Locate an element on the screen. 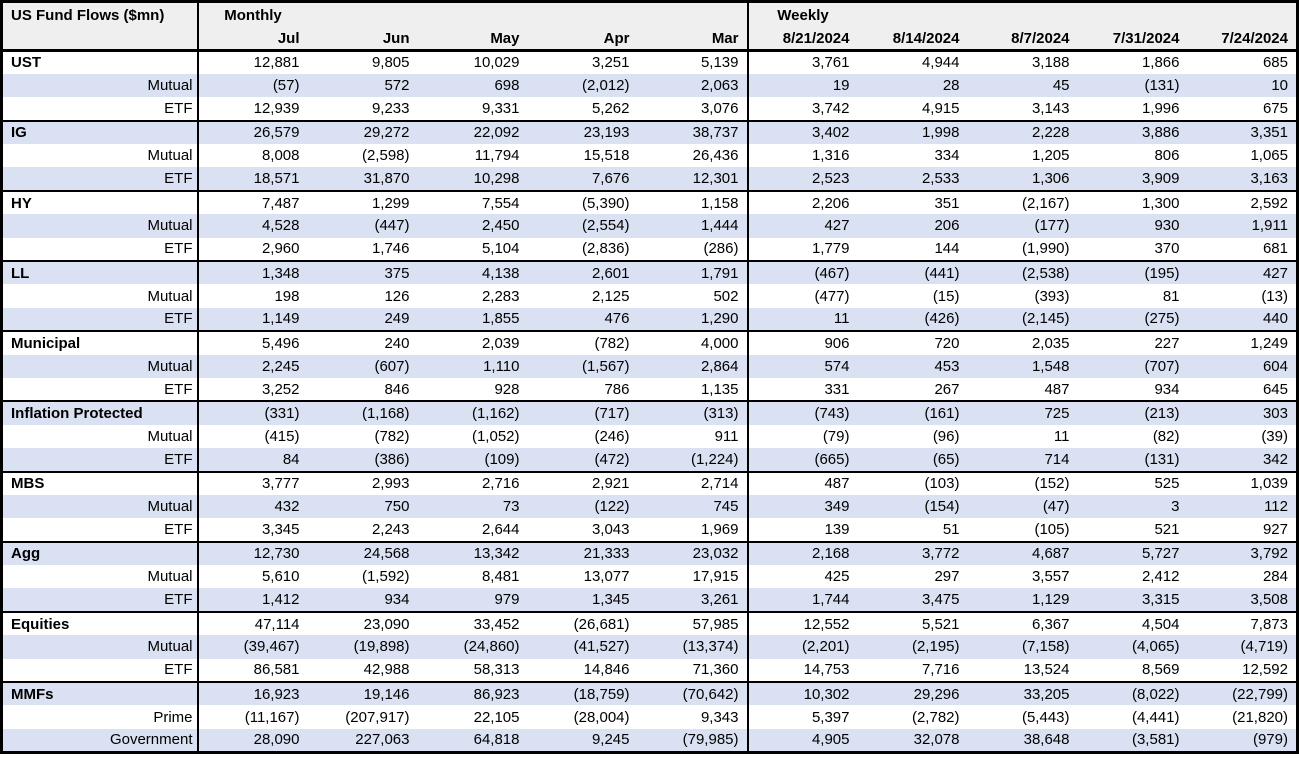  value-cell: 12,301 is located at coordinates (693, 179).